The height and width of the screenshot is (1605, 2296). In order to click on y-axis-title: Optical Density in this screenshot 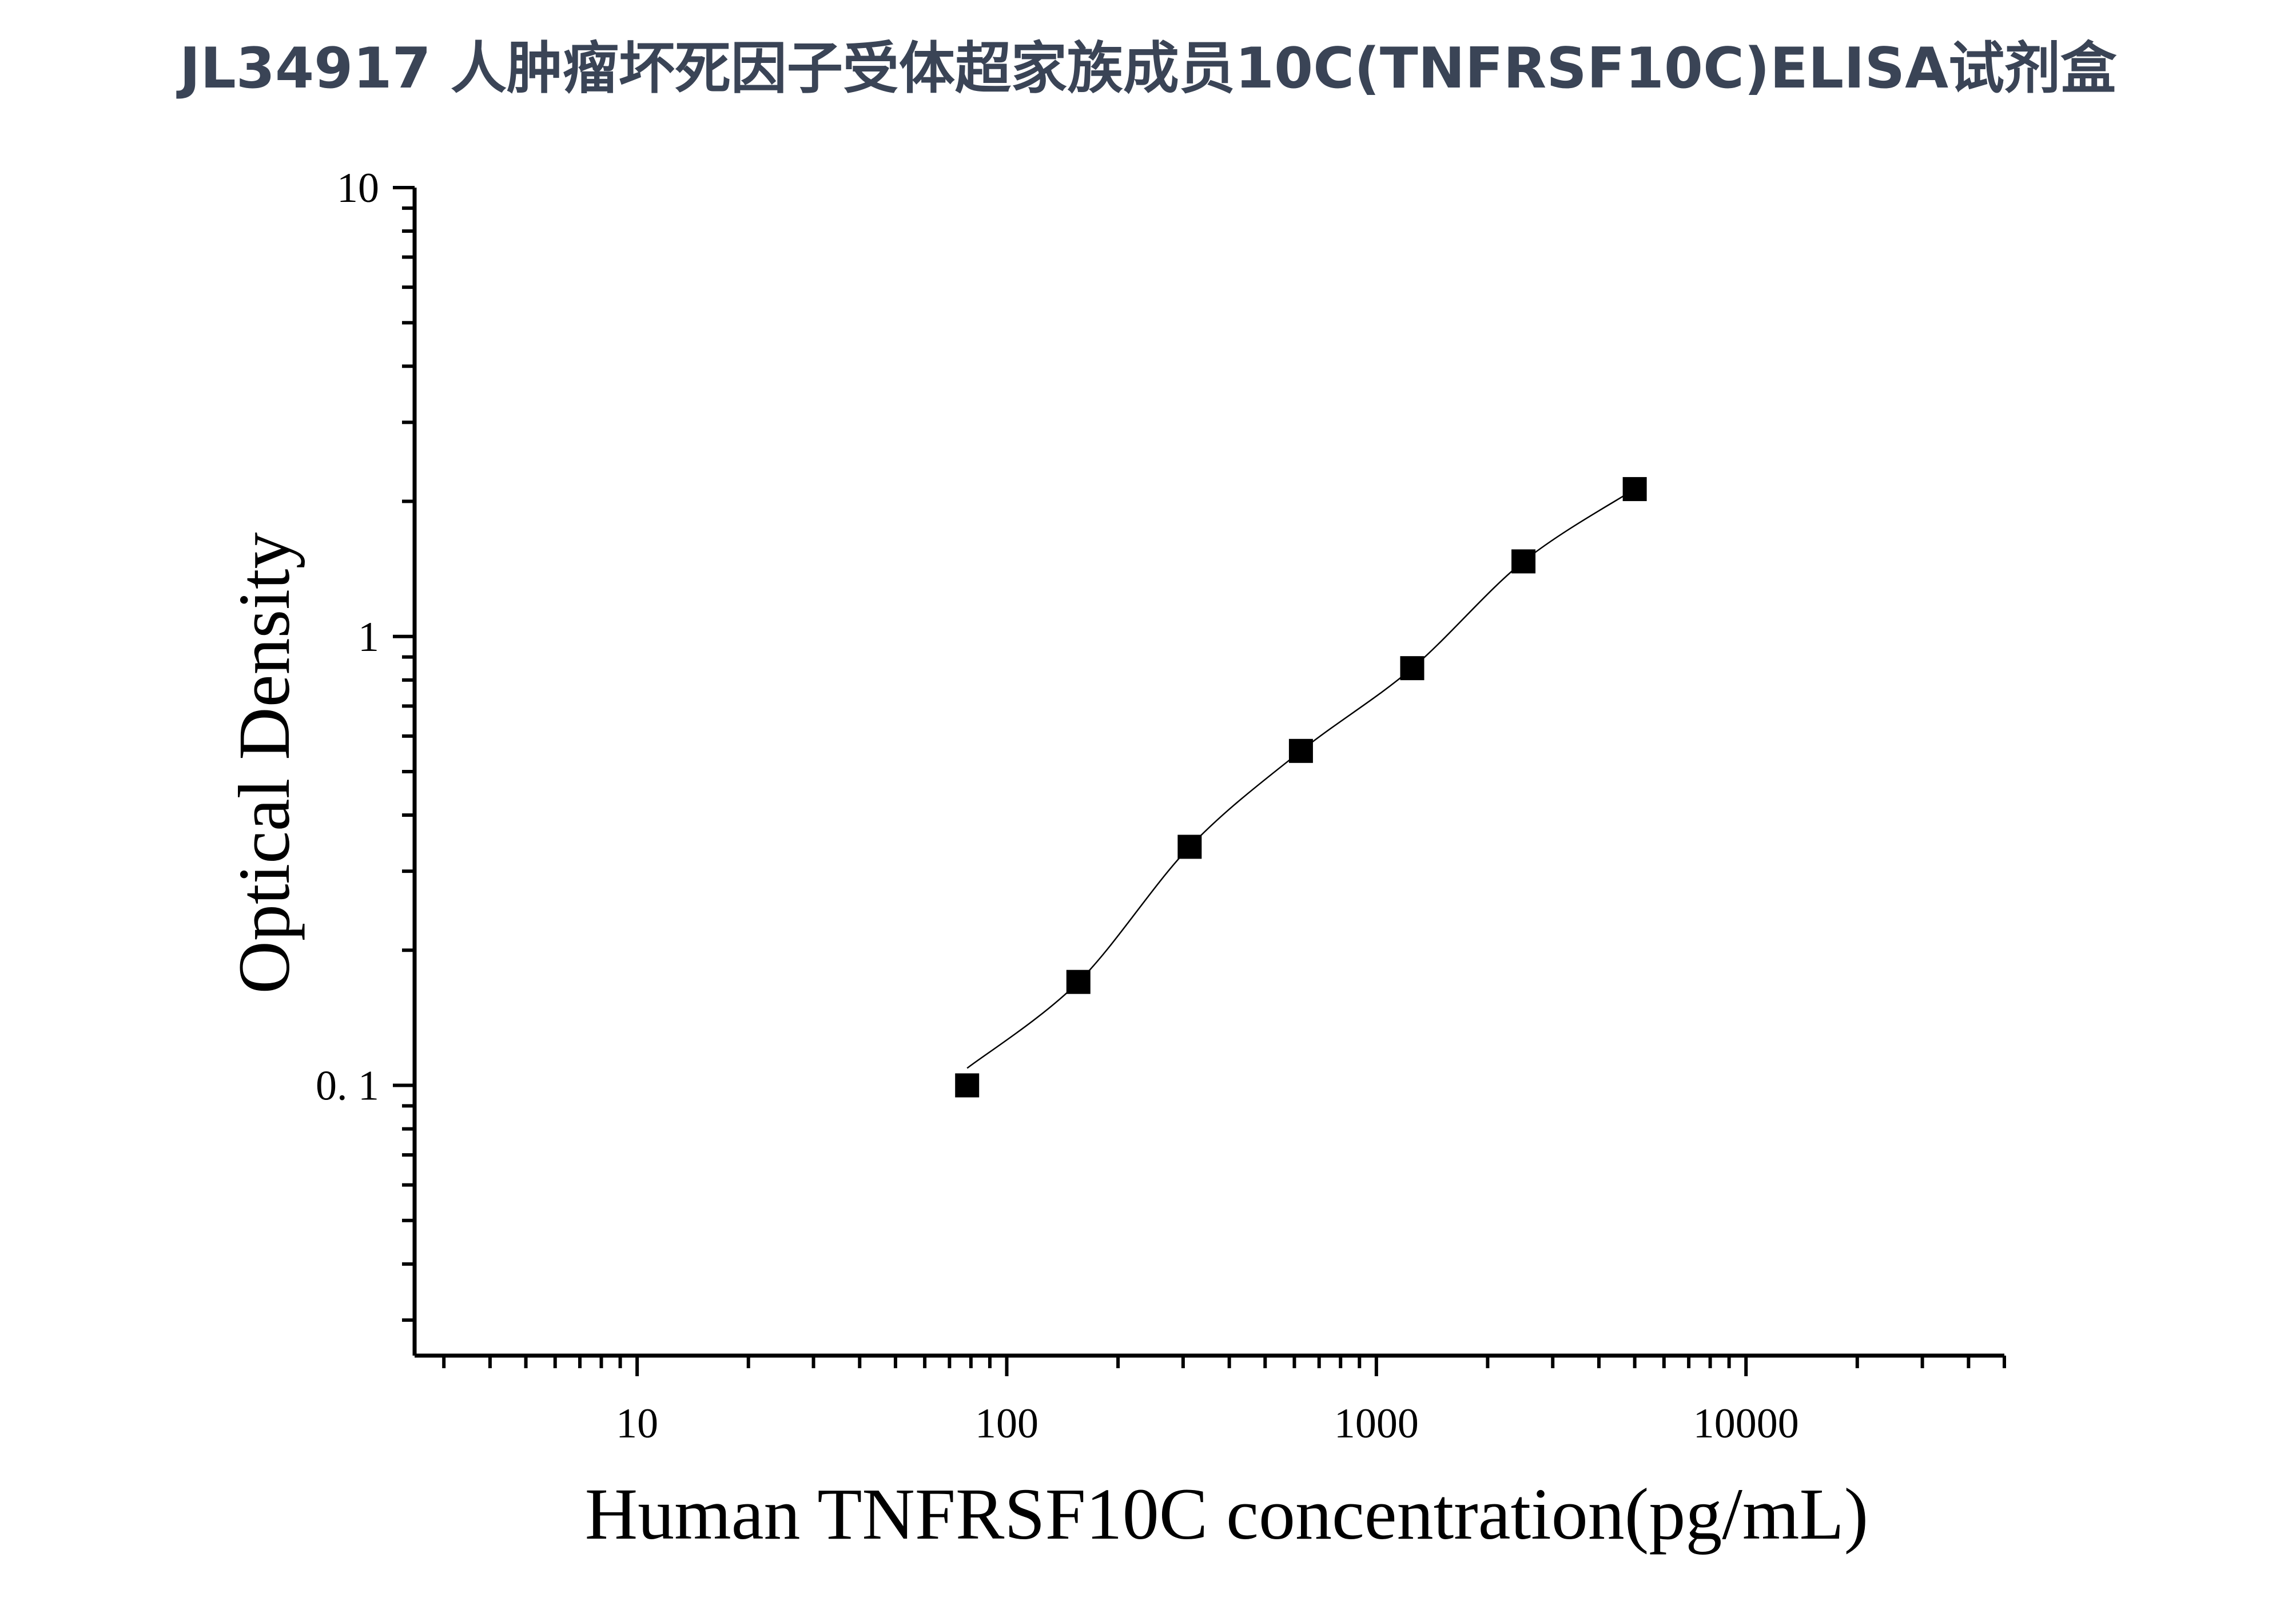, I will do `click(264, 763)`.